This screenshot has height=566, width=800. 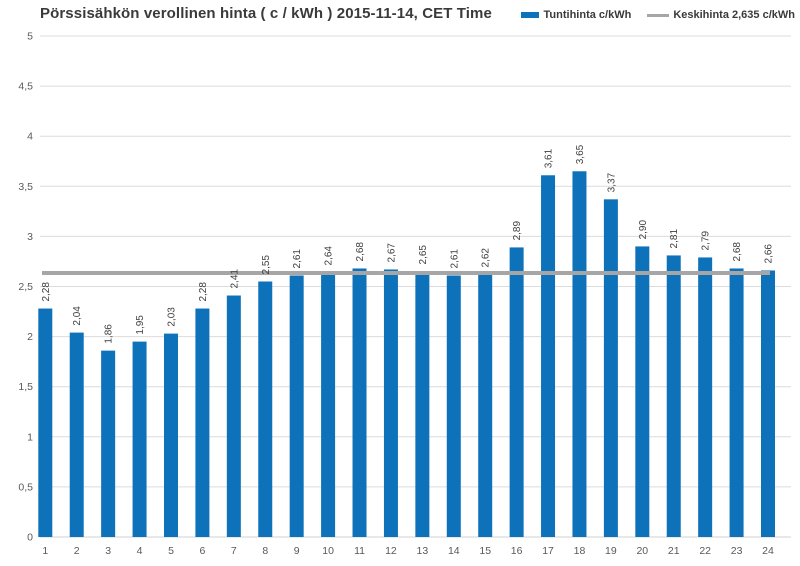 I want to click on bar-value-label: 2,79, so click(x=706, y=241).